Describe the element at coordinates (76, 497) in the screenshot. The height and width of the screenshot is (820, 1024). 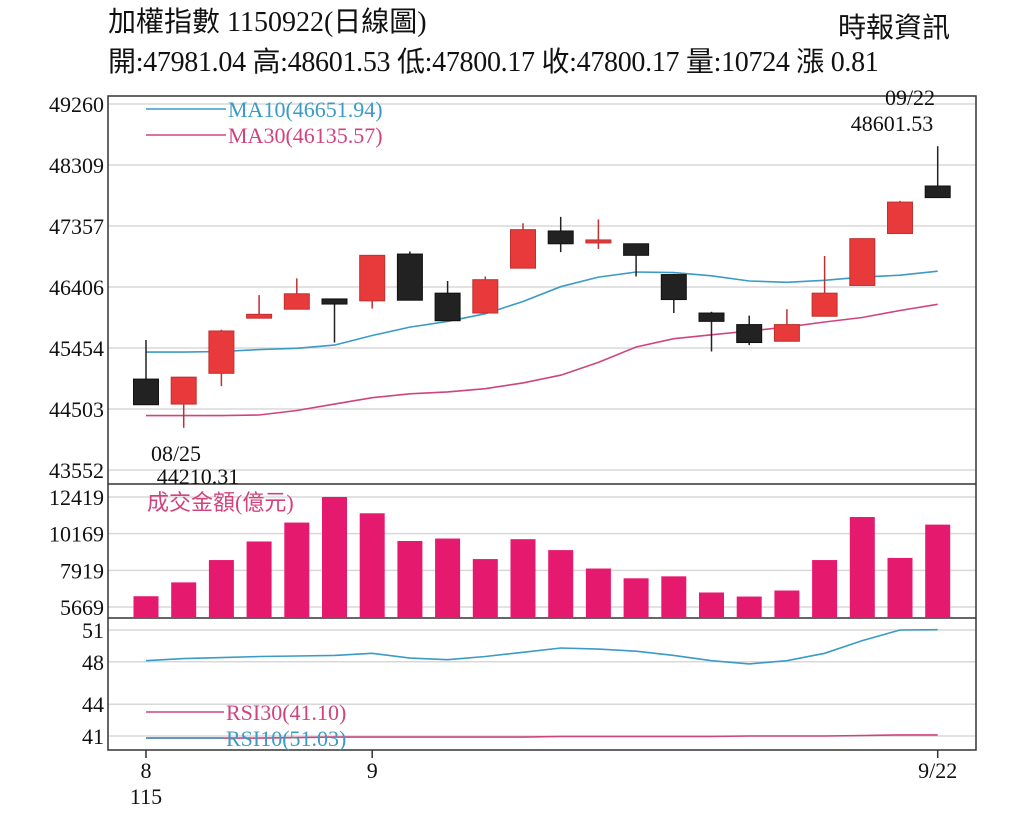
I see `volume-tick-label: 12419` at that location.